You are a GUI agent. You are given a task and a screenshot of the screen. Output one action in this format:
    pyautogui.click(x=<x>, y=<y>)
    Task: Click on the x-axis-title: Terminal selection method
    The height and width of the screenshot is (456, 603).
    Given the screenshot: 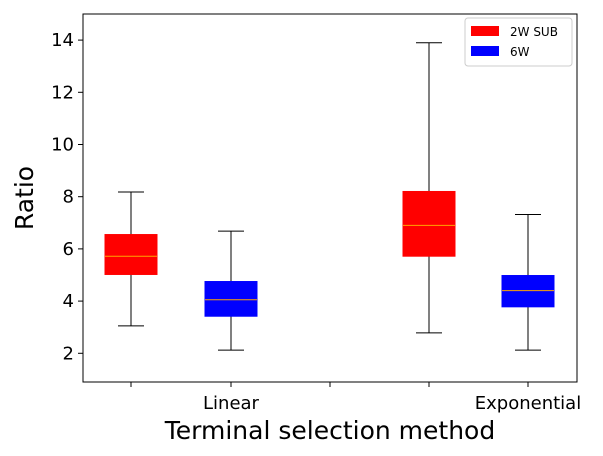 What is the action you would take?
    pyautogui.click(x=329, y=430)
    